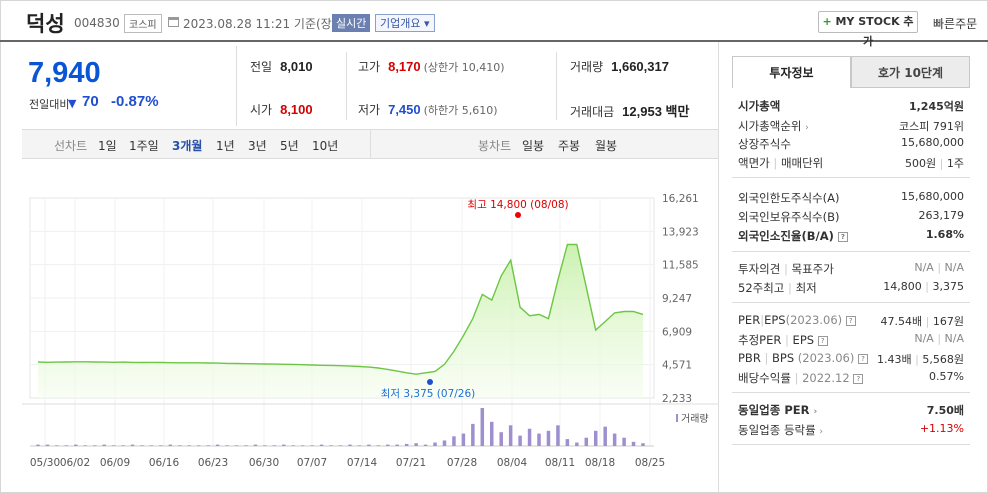 The height and width of the screenshot is (493, 988). I want to click on sector-rate-row: 동일업종 등락률 › +1.13%, so click(851, 429).